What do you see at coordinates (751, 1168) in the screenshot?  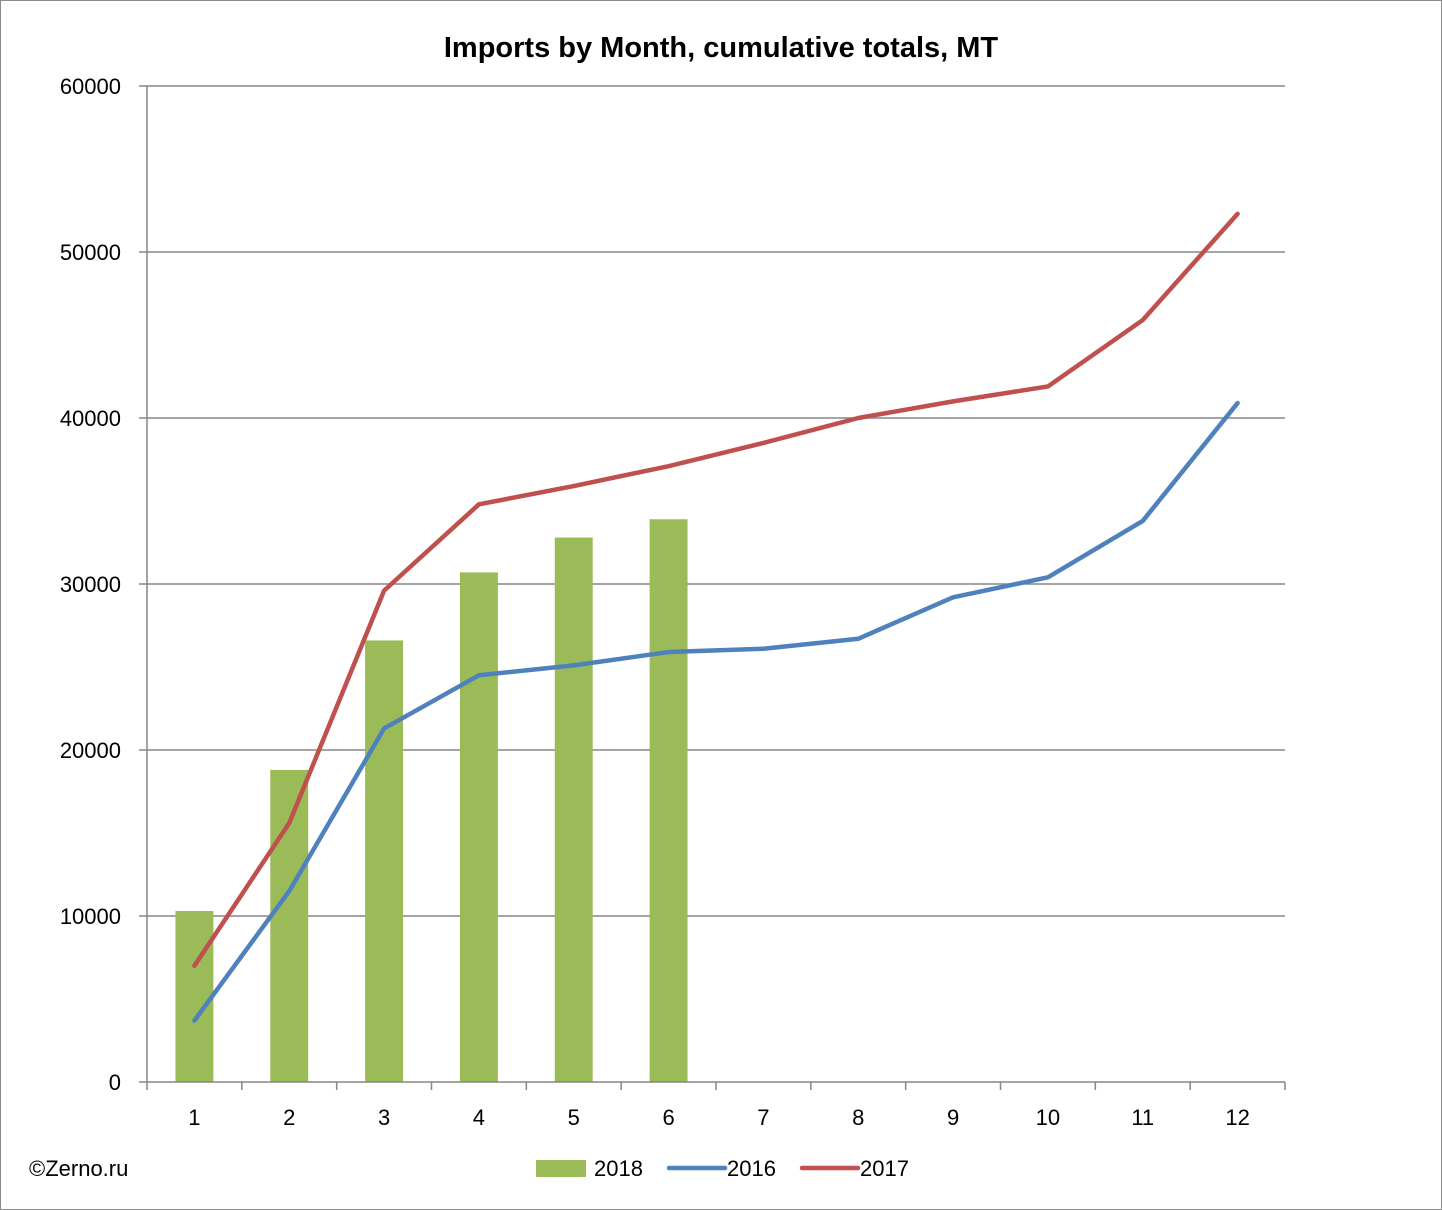 I see `legend-label-2016: 2016` at bounding box center [751, 1168].